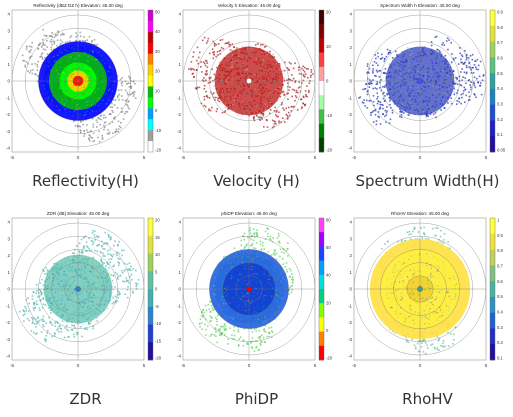 The image size is (513, 417). What do you see at coordinates (9, 14) in the screenshot?
I see `y-tick-label: 4` at bounding box center [9, 14].